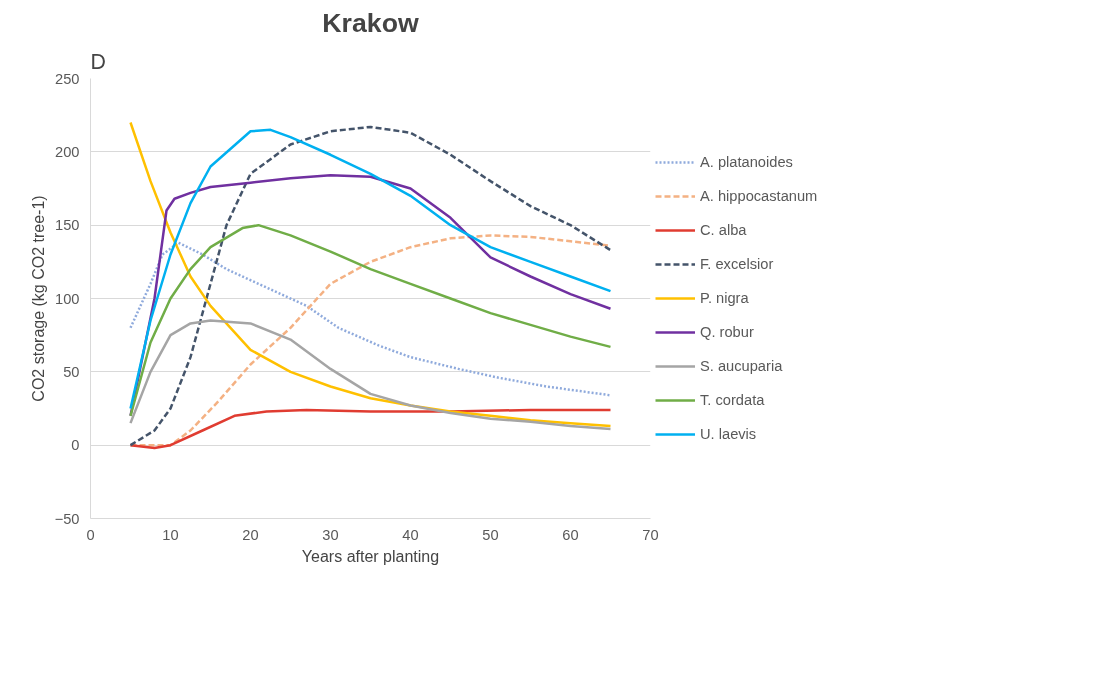  I want to click on legend-label: A. hippocastanum, so click(759, 196).